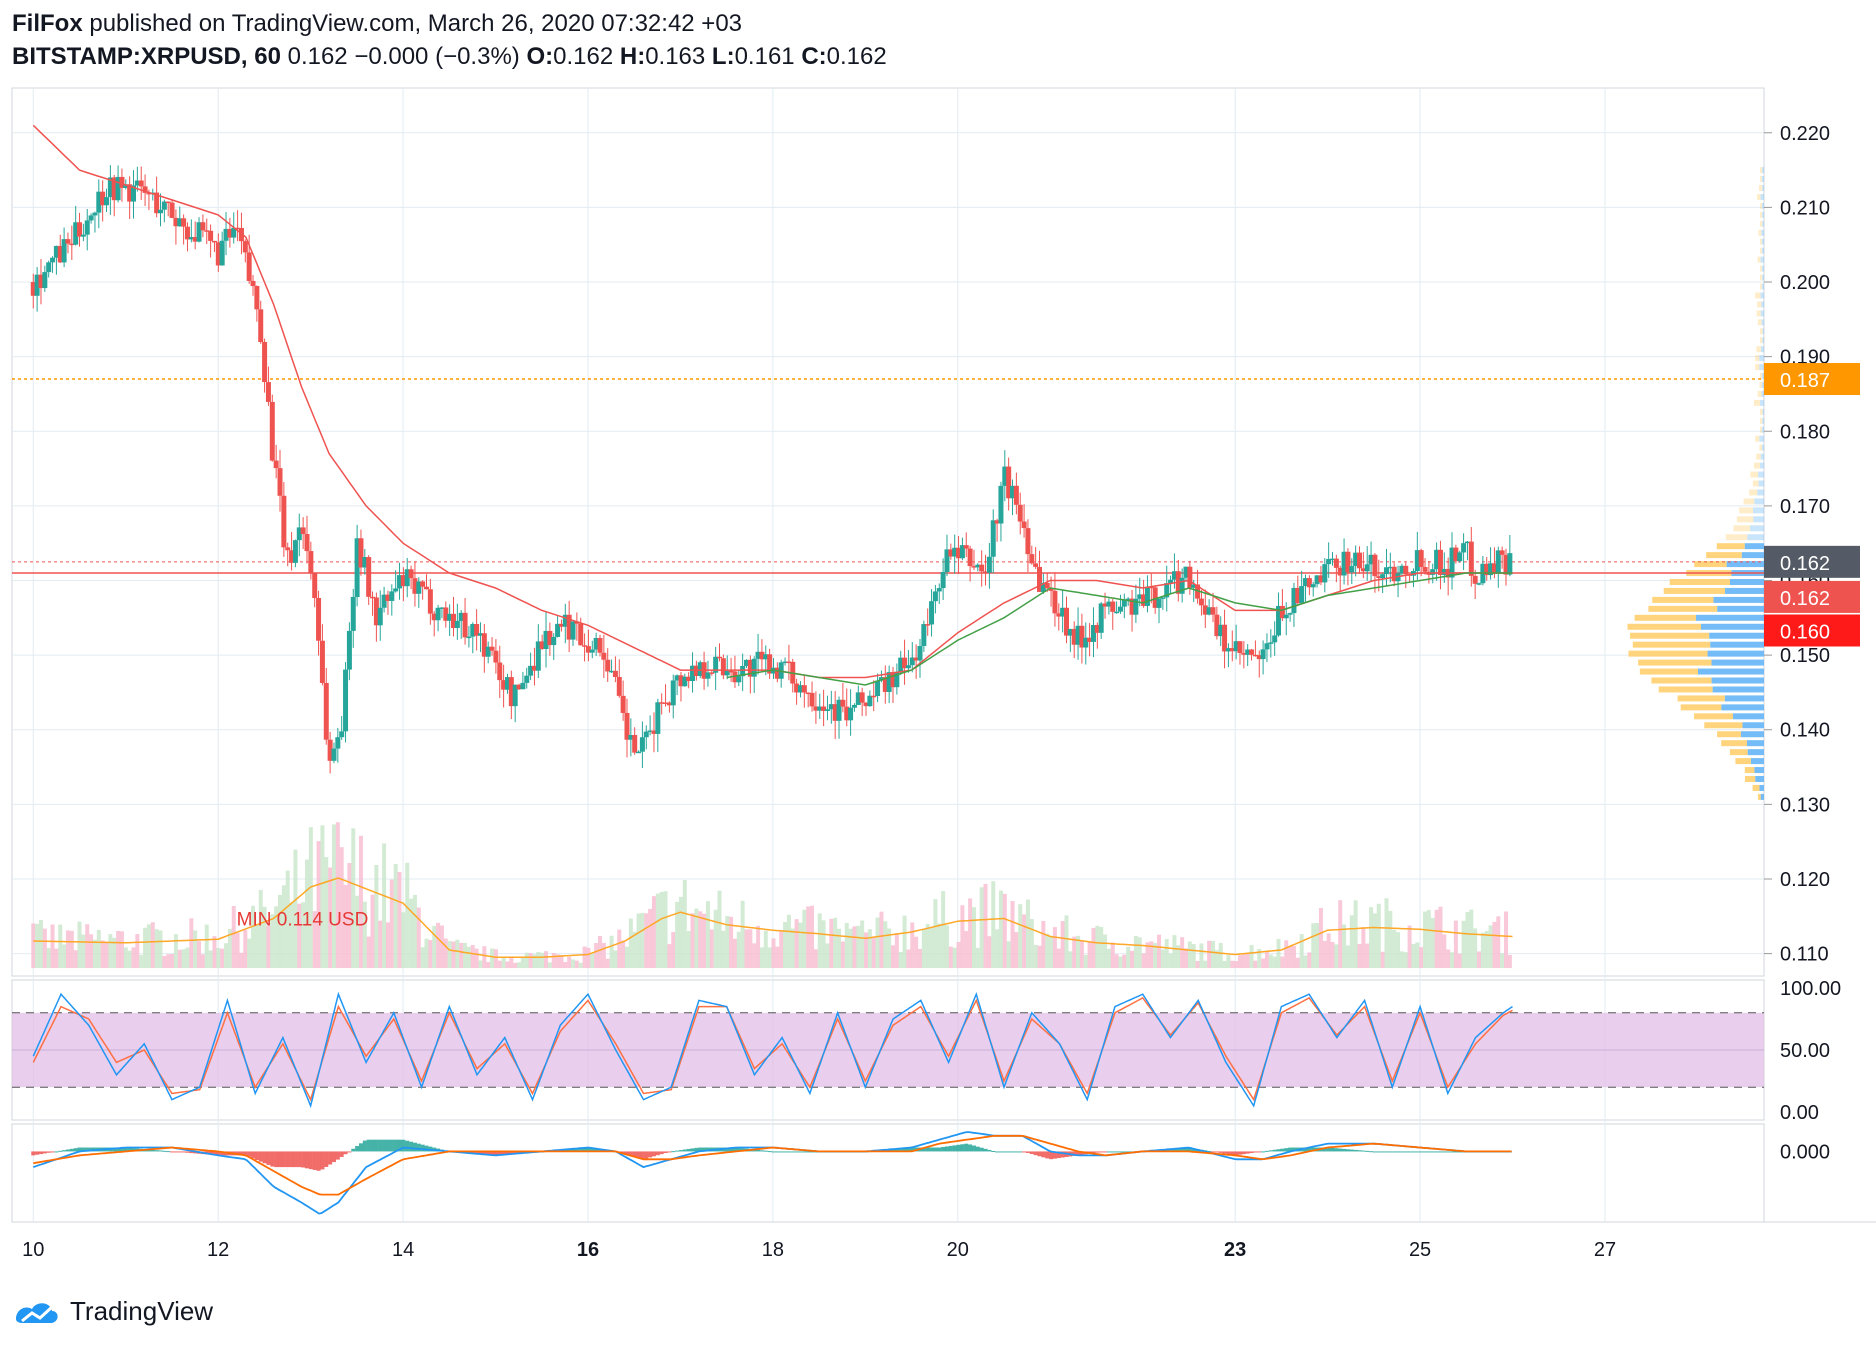  What do you see at coordinates (1812, 630) in the screenshot?
I see `price-axis-label` at bounding box center [1812, 630].